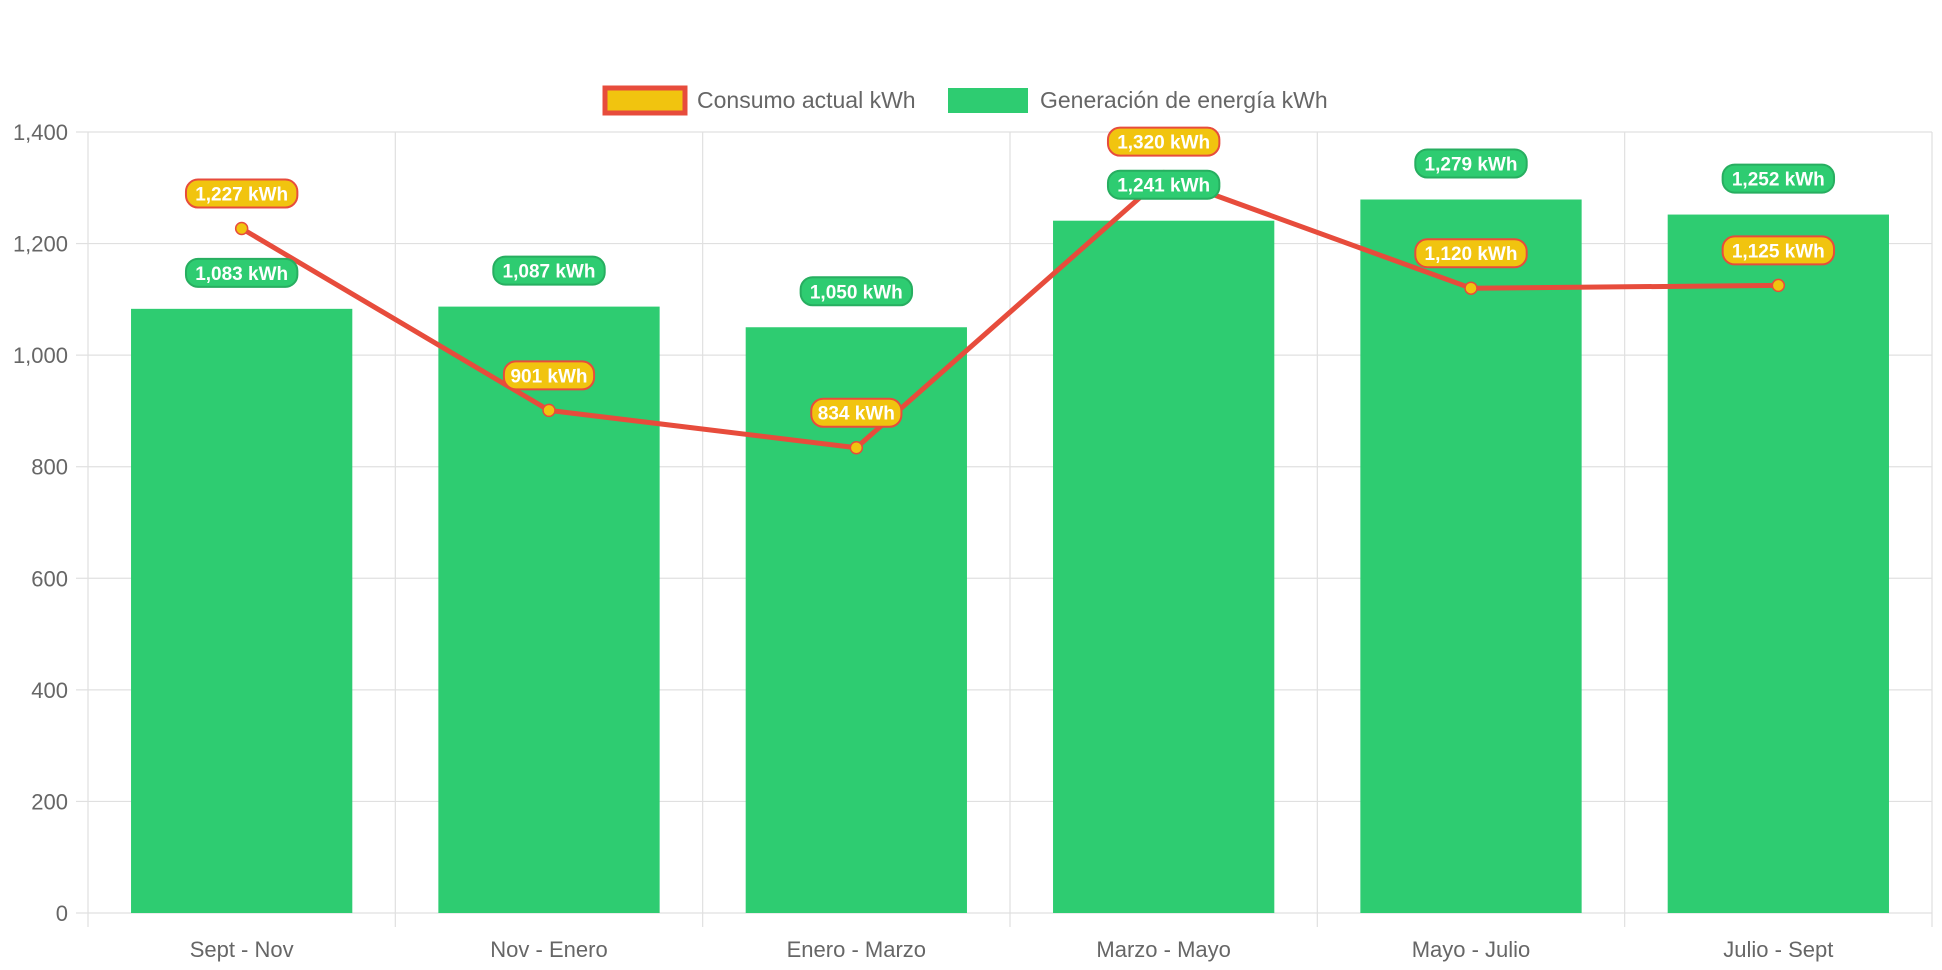  Describe the element at coordinates (62, 913) in the screenshot. I see `y-tick-label: 0` at that location.